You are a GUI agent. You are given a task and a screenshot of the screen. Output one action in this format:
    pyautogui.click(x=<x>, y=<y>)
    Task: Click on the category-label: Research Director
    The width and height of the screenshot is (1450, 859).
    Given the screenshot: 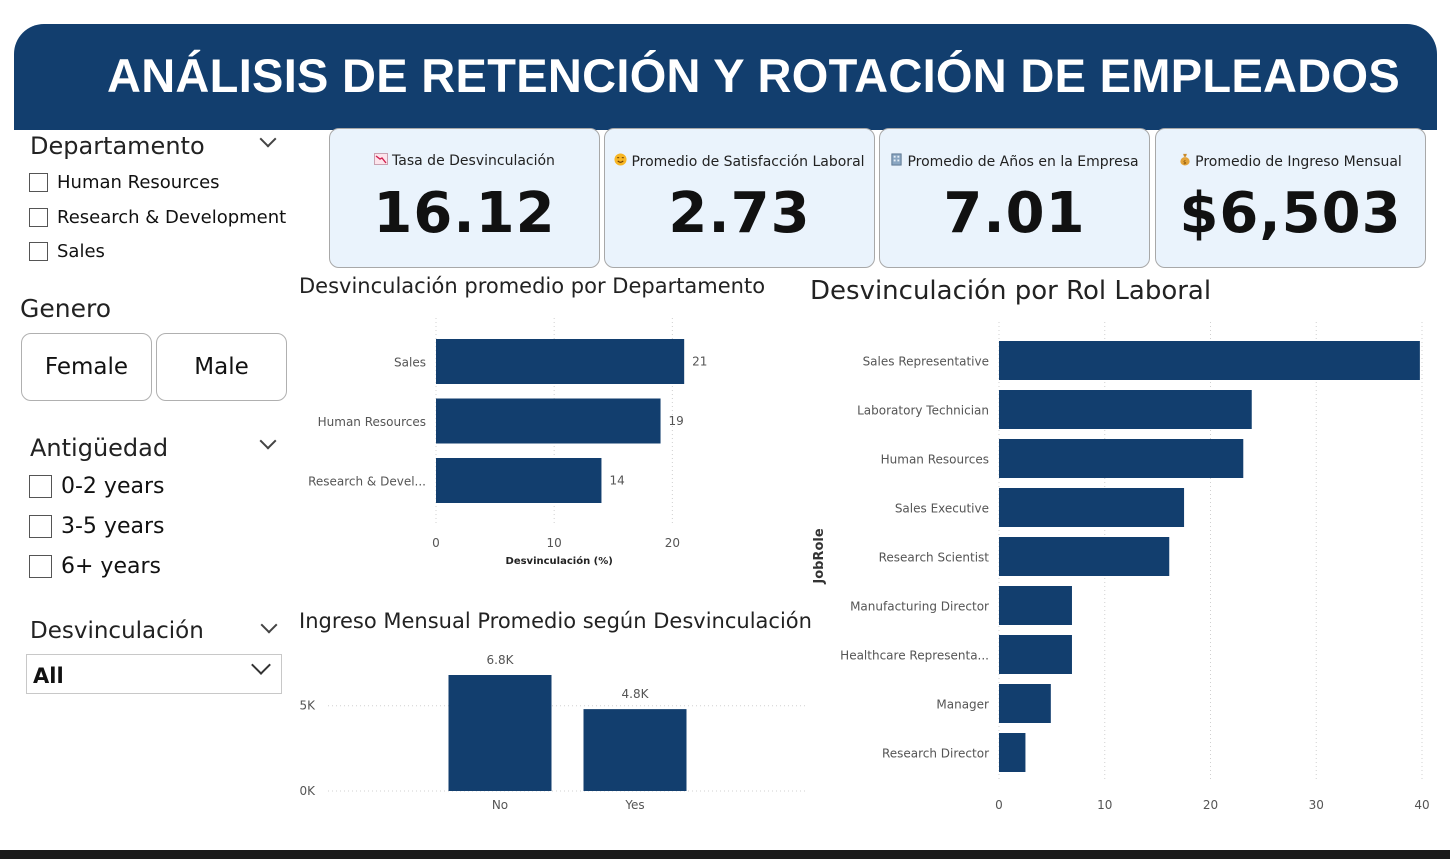 What is the action you would take?
    pyautogui.click(x=935, y=754)
    